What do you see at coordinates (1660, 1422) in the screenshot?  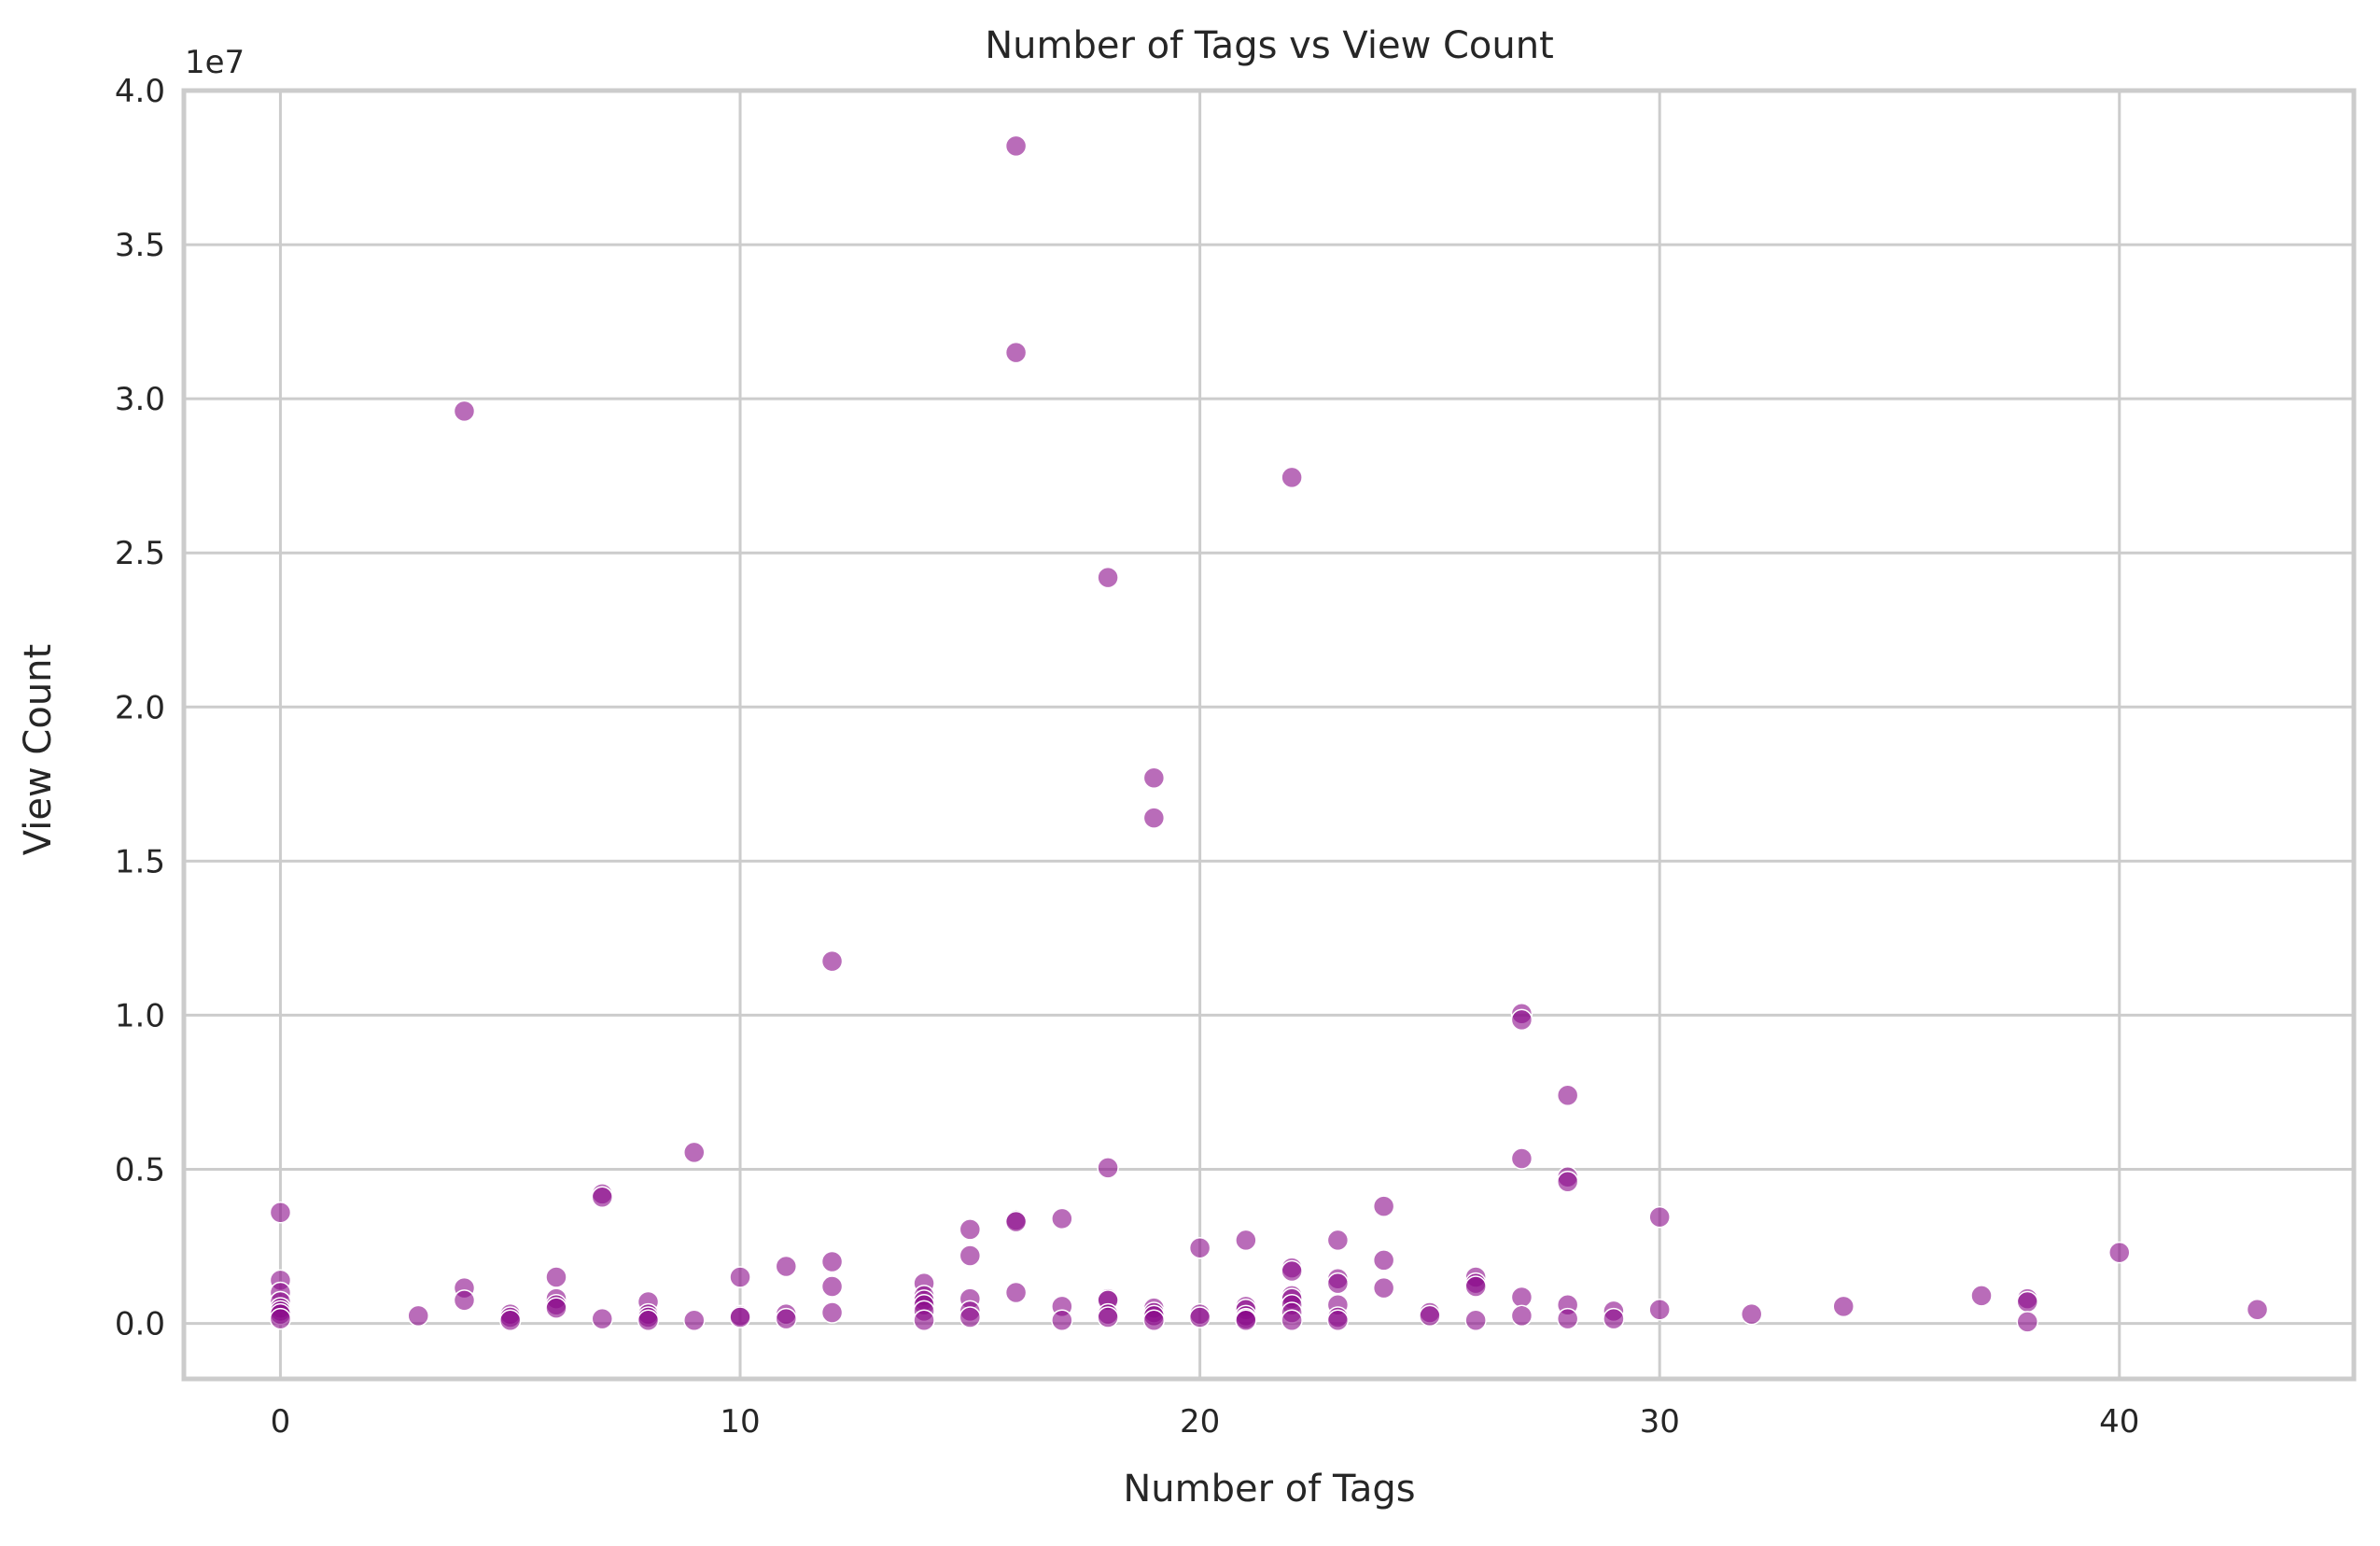 I see `x-tick-label: 30` at bounding box center [1660, 1422].